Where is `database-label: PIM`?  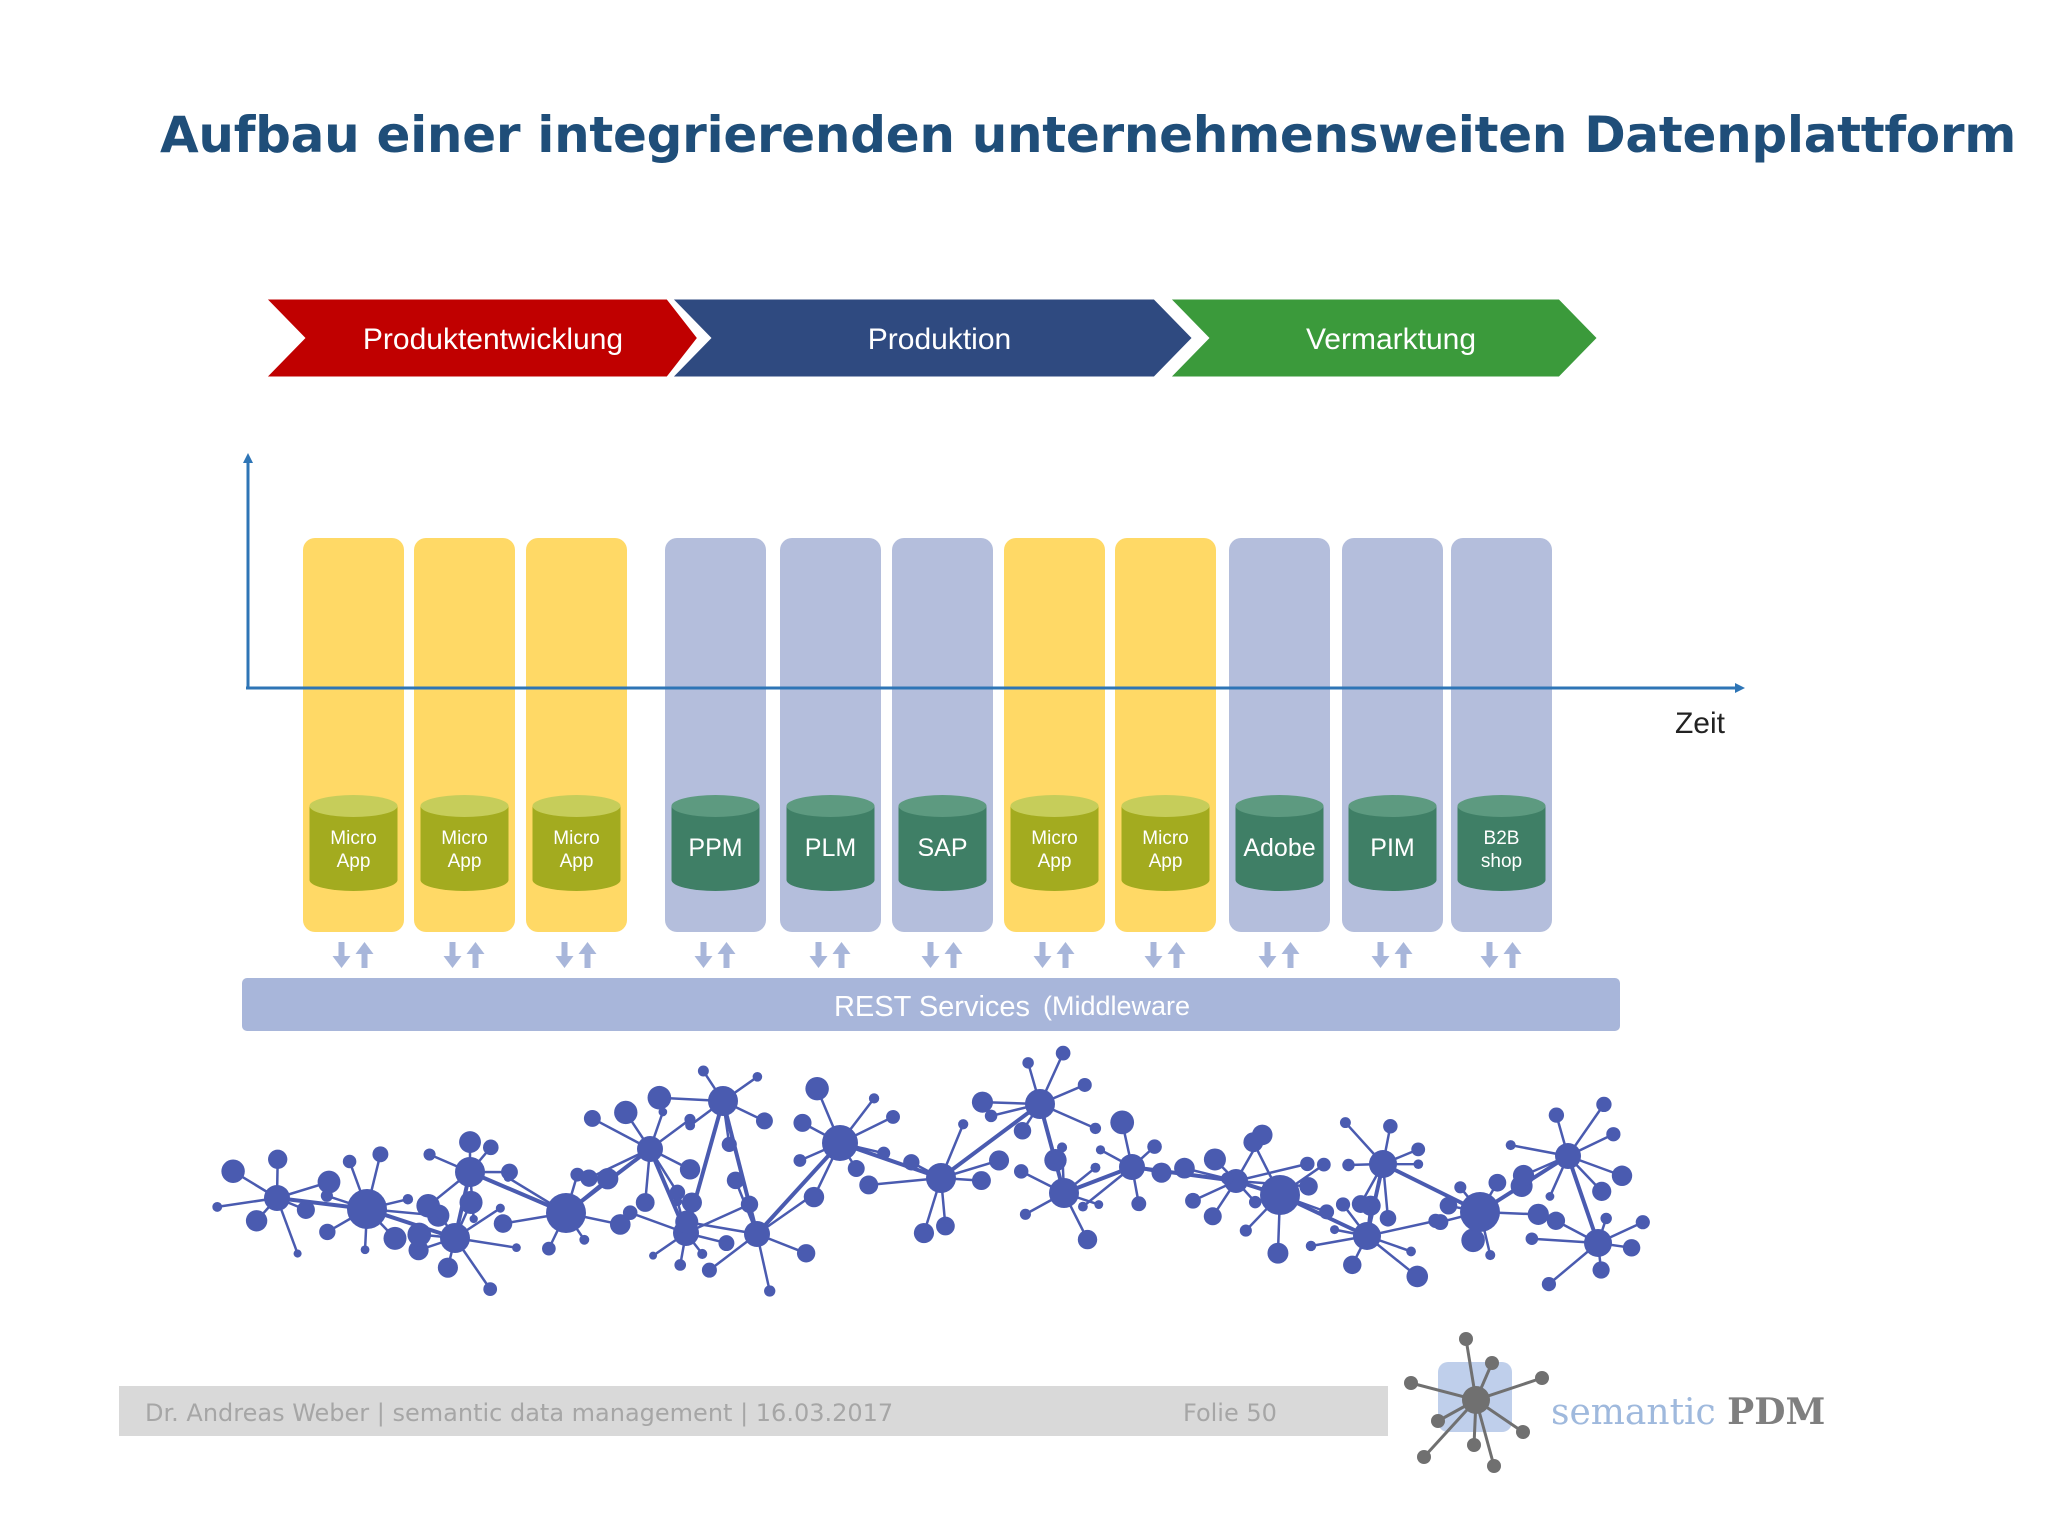 database-label: PIM is located at coordinates (1392, 848).